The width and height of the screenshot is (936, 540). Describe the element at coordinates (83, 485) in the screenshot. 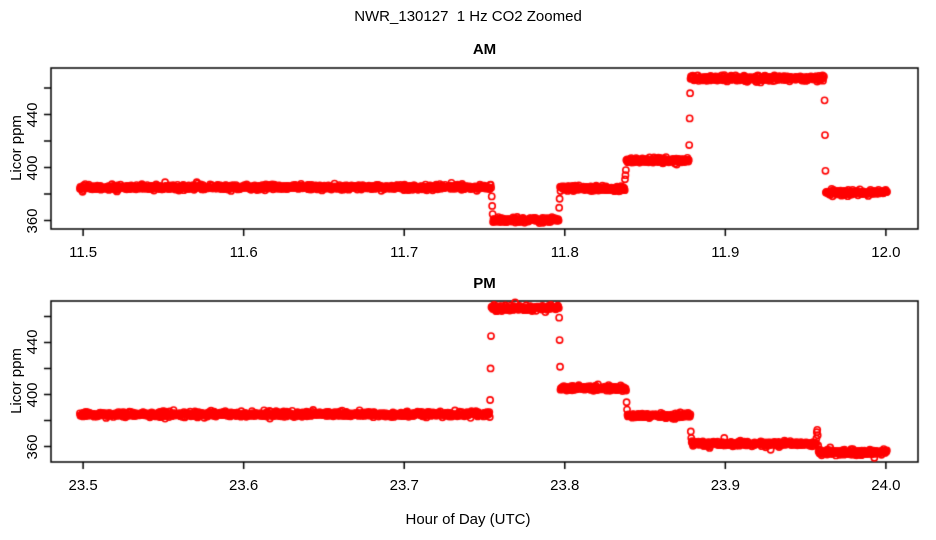

I see `pm-x-tick-label: 23.5` at that location.